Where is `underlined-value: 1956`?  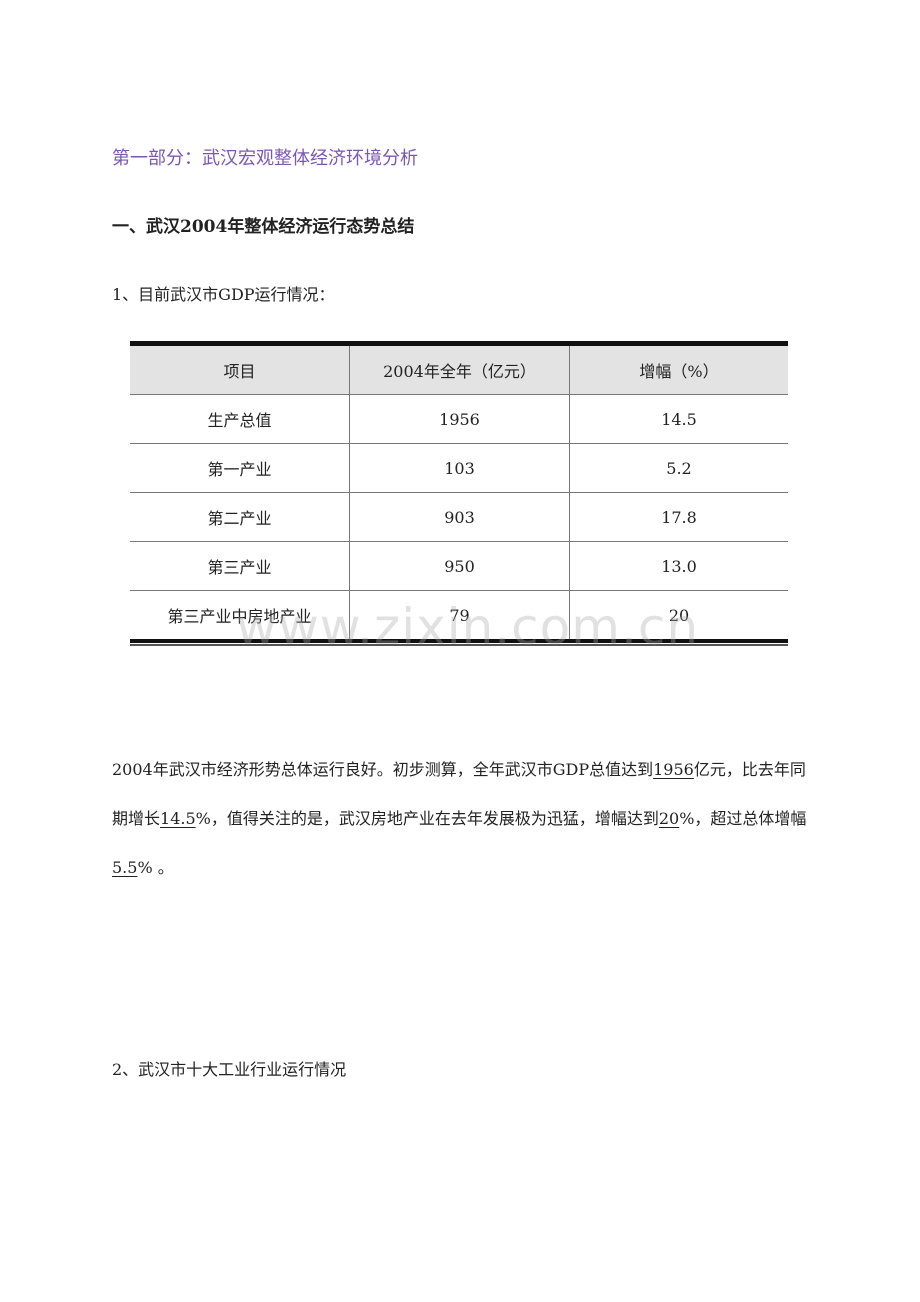
underlined-value: 1956 is located at coordinates (673, 769).